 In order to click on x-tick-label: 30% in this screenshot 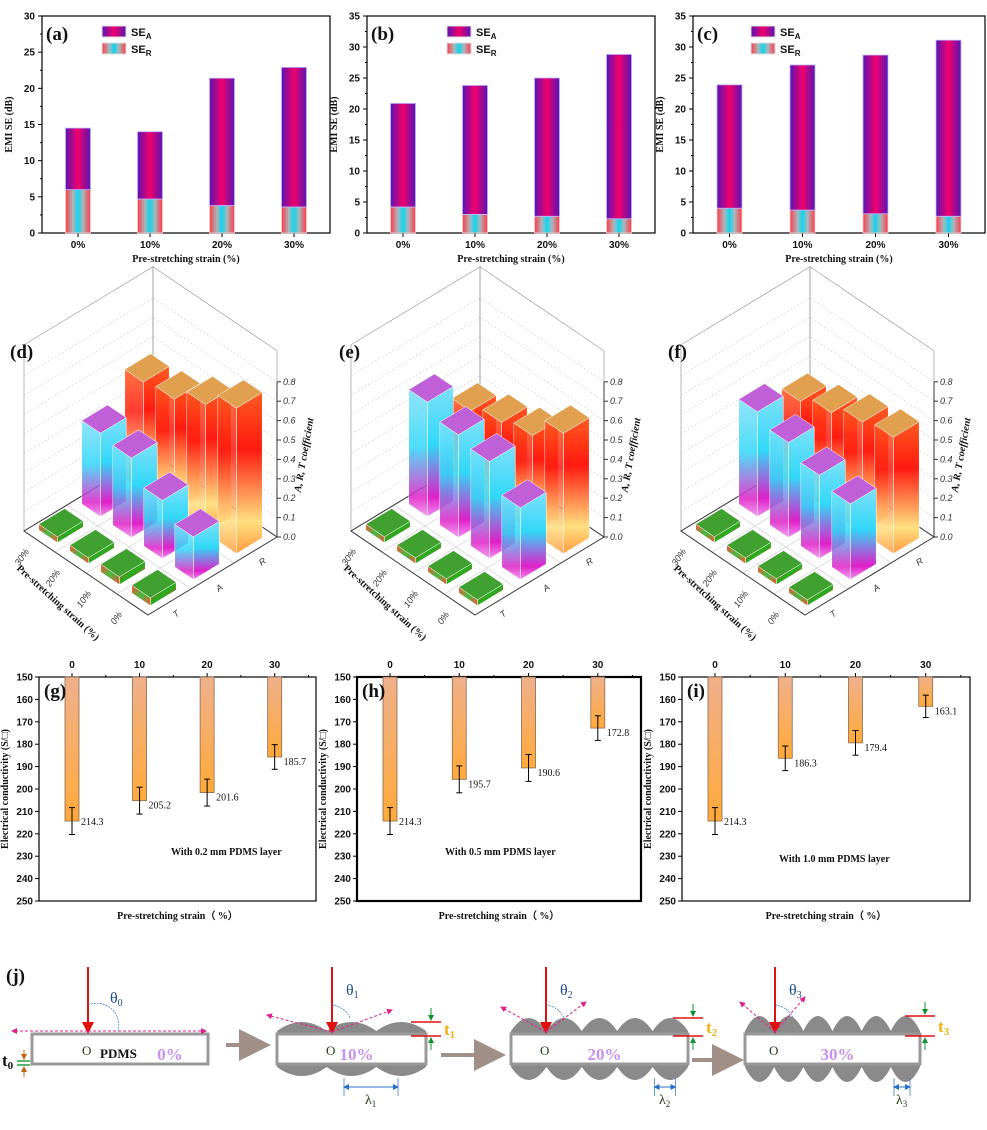, I will do `click(294, 245)`.